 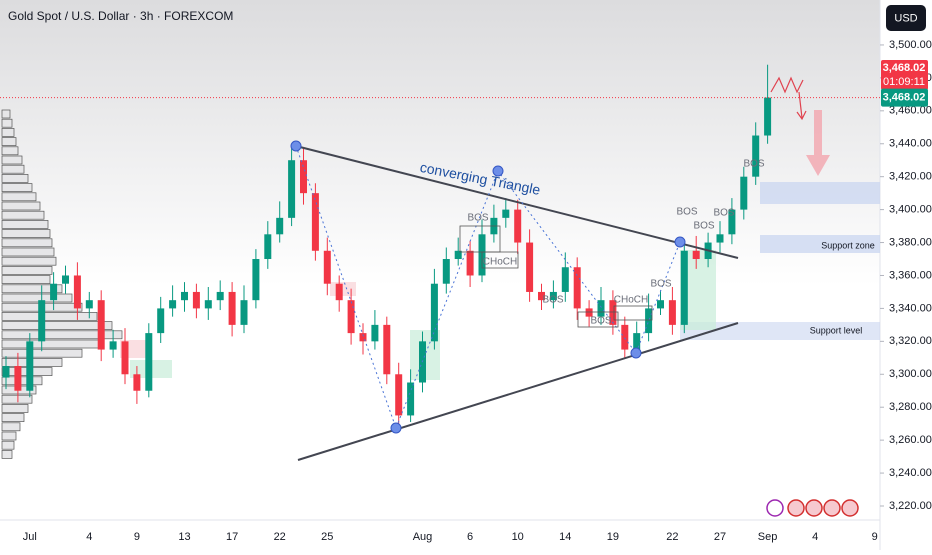 I want to click on y-tick-label: 3,360.00, so click(x=910, y=275).